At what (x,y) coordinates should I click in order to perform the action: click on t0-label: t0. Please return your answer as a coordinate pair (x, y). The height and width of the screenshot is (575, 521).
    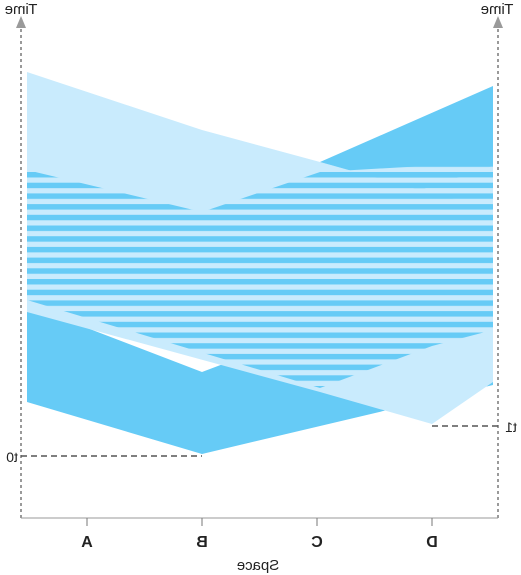
    Looking at the image, I should click on (12, 457).